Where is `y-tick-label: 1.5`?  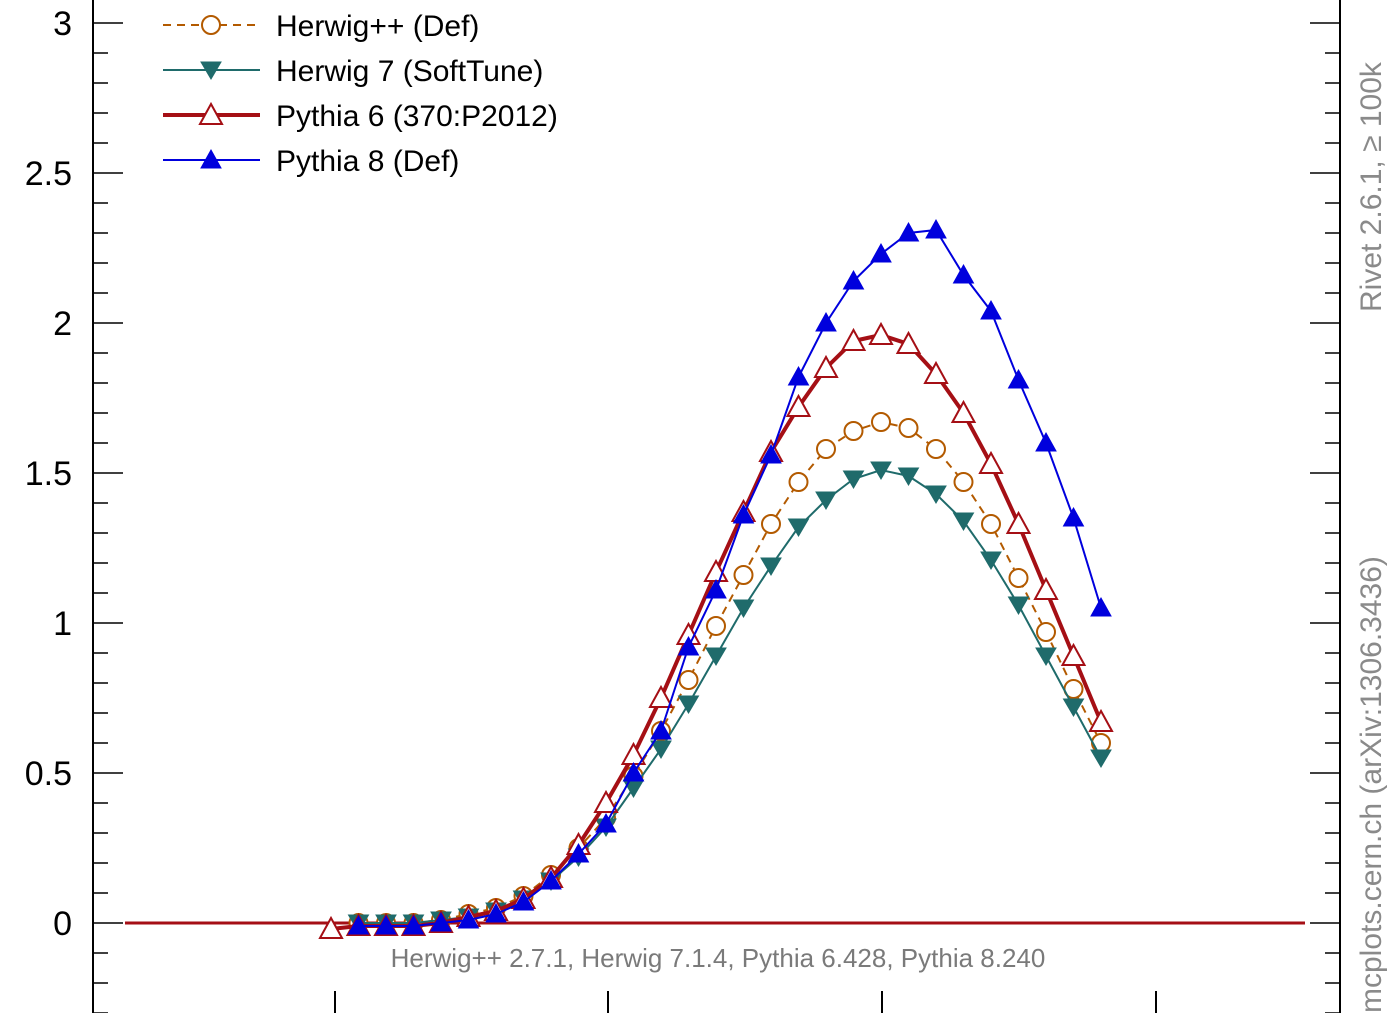 y-tick-label: 1.5 is located at coordinates (48, 474).